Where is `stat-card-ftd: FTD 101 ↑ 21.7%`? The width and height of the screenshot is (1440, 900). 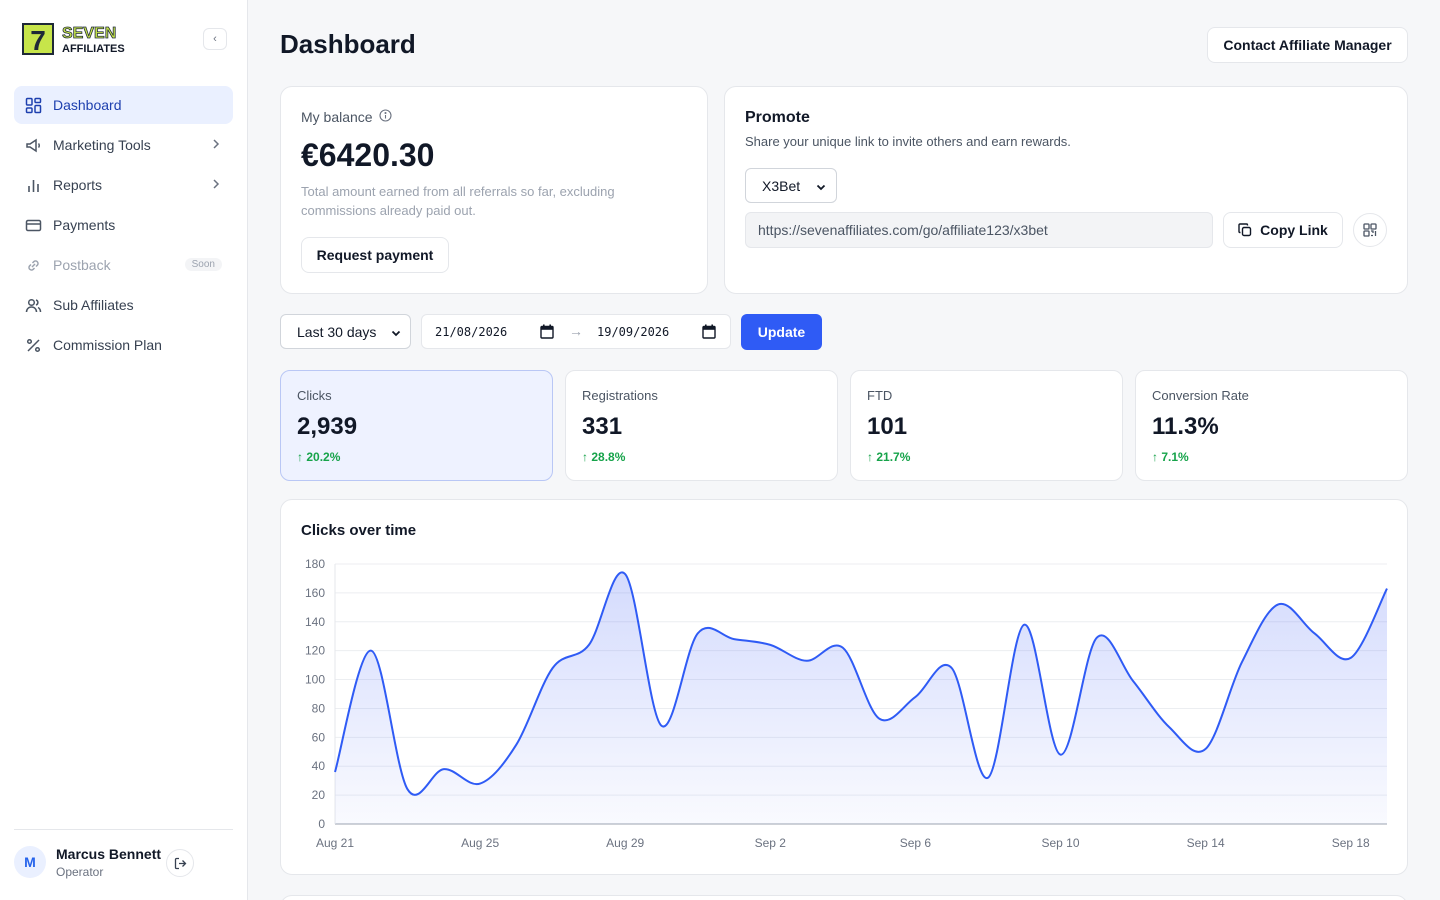
stat-card-ftd: FTD 101 ↑ 21.7% is located at coordinates (986, 425).